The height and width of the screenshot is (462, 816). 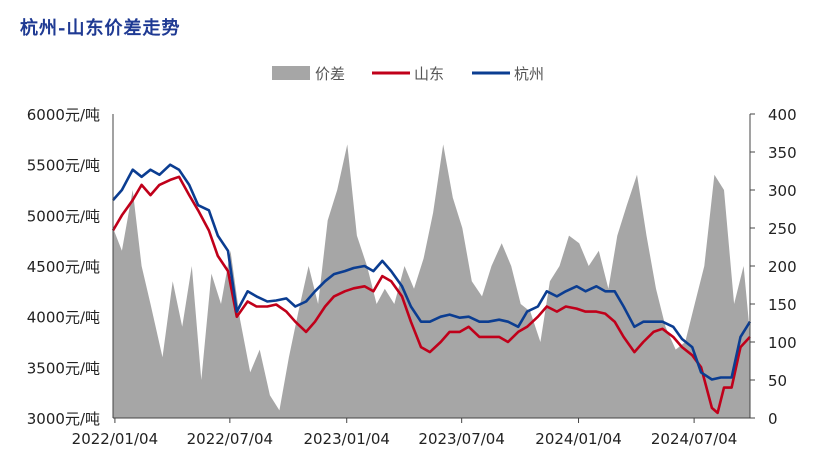 I want to click on legend-label-shandong: 山东, so click(x=429, y=74).